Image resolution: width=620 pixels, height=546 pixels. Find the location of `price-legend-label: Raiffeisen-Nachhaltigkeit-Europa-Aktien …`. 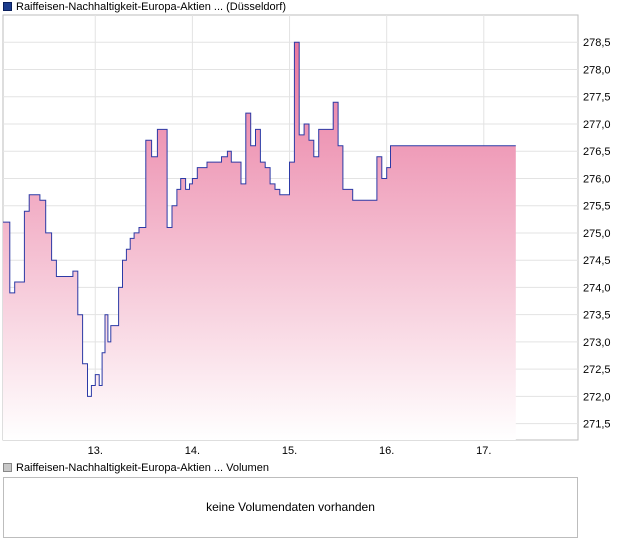

price-legend-label: Raiffeisen-Nachhaltigkeit-Europa-Aktien … is located at coordinates (151, 7).